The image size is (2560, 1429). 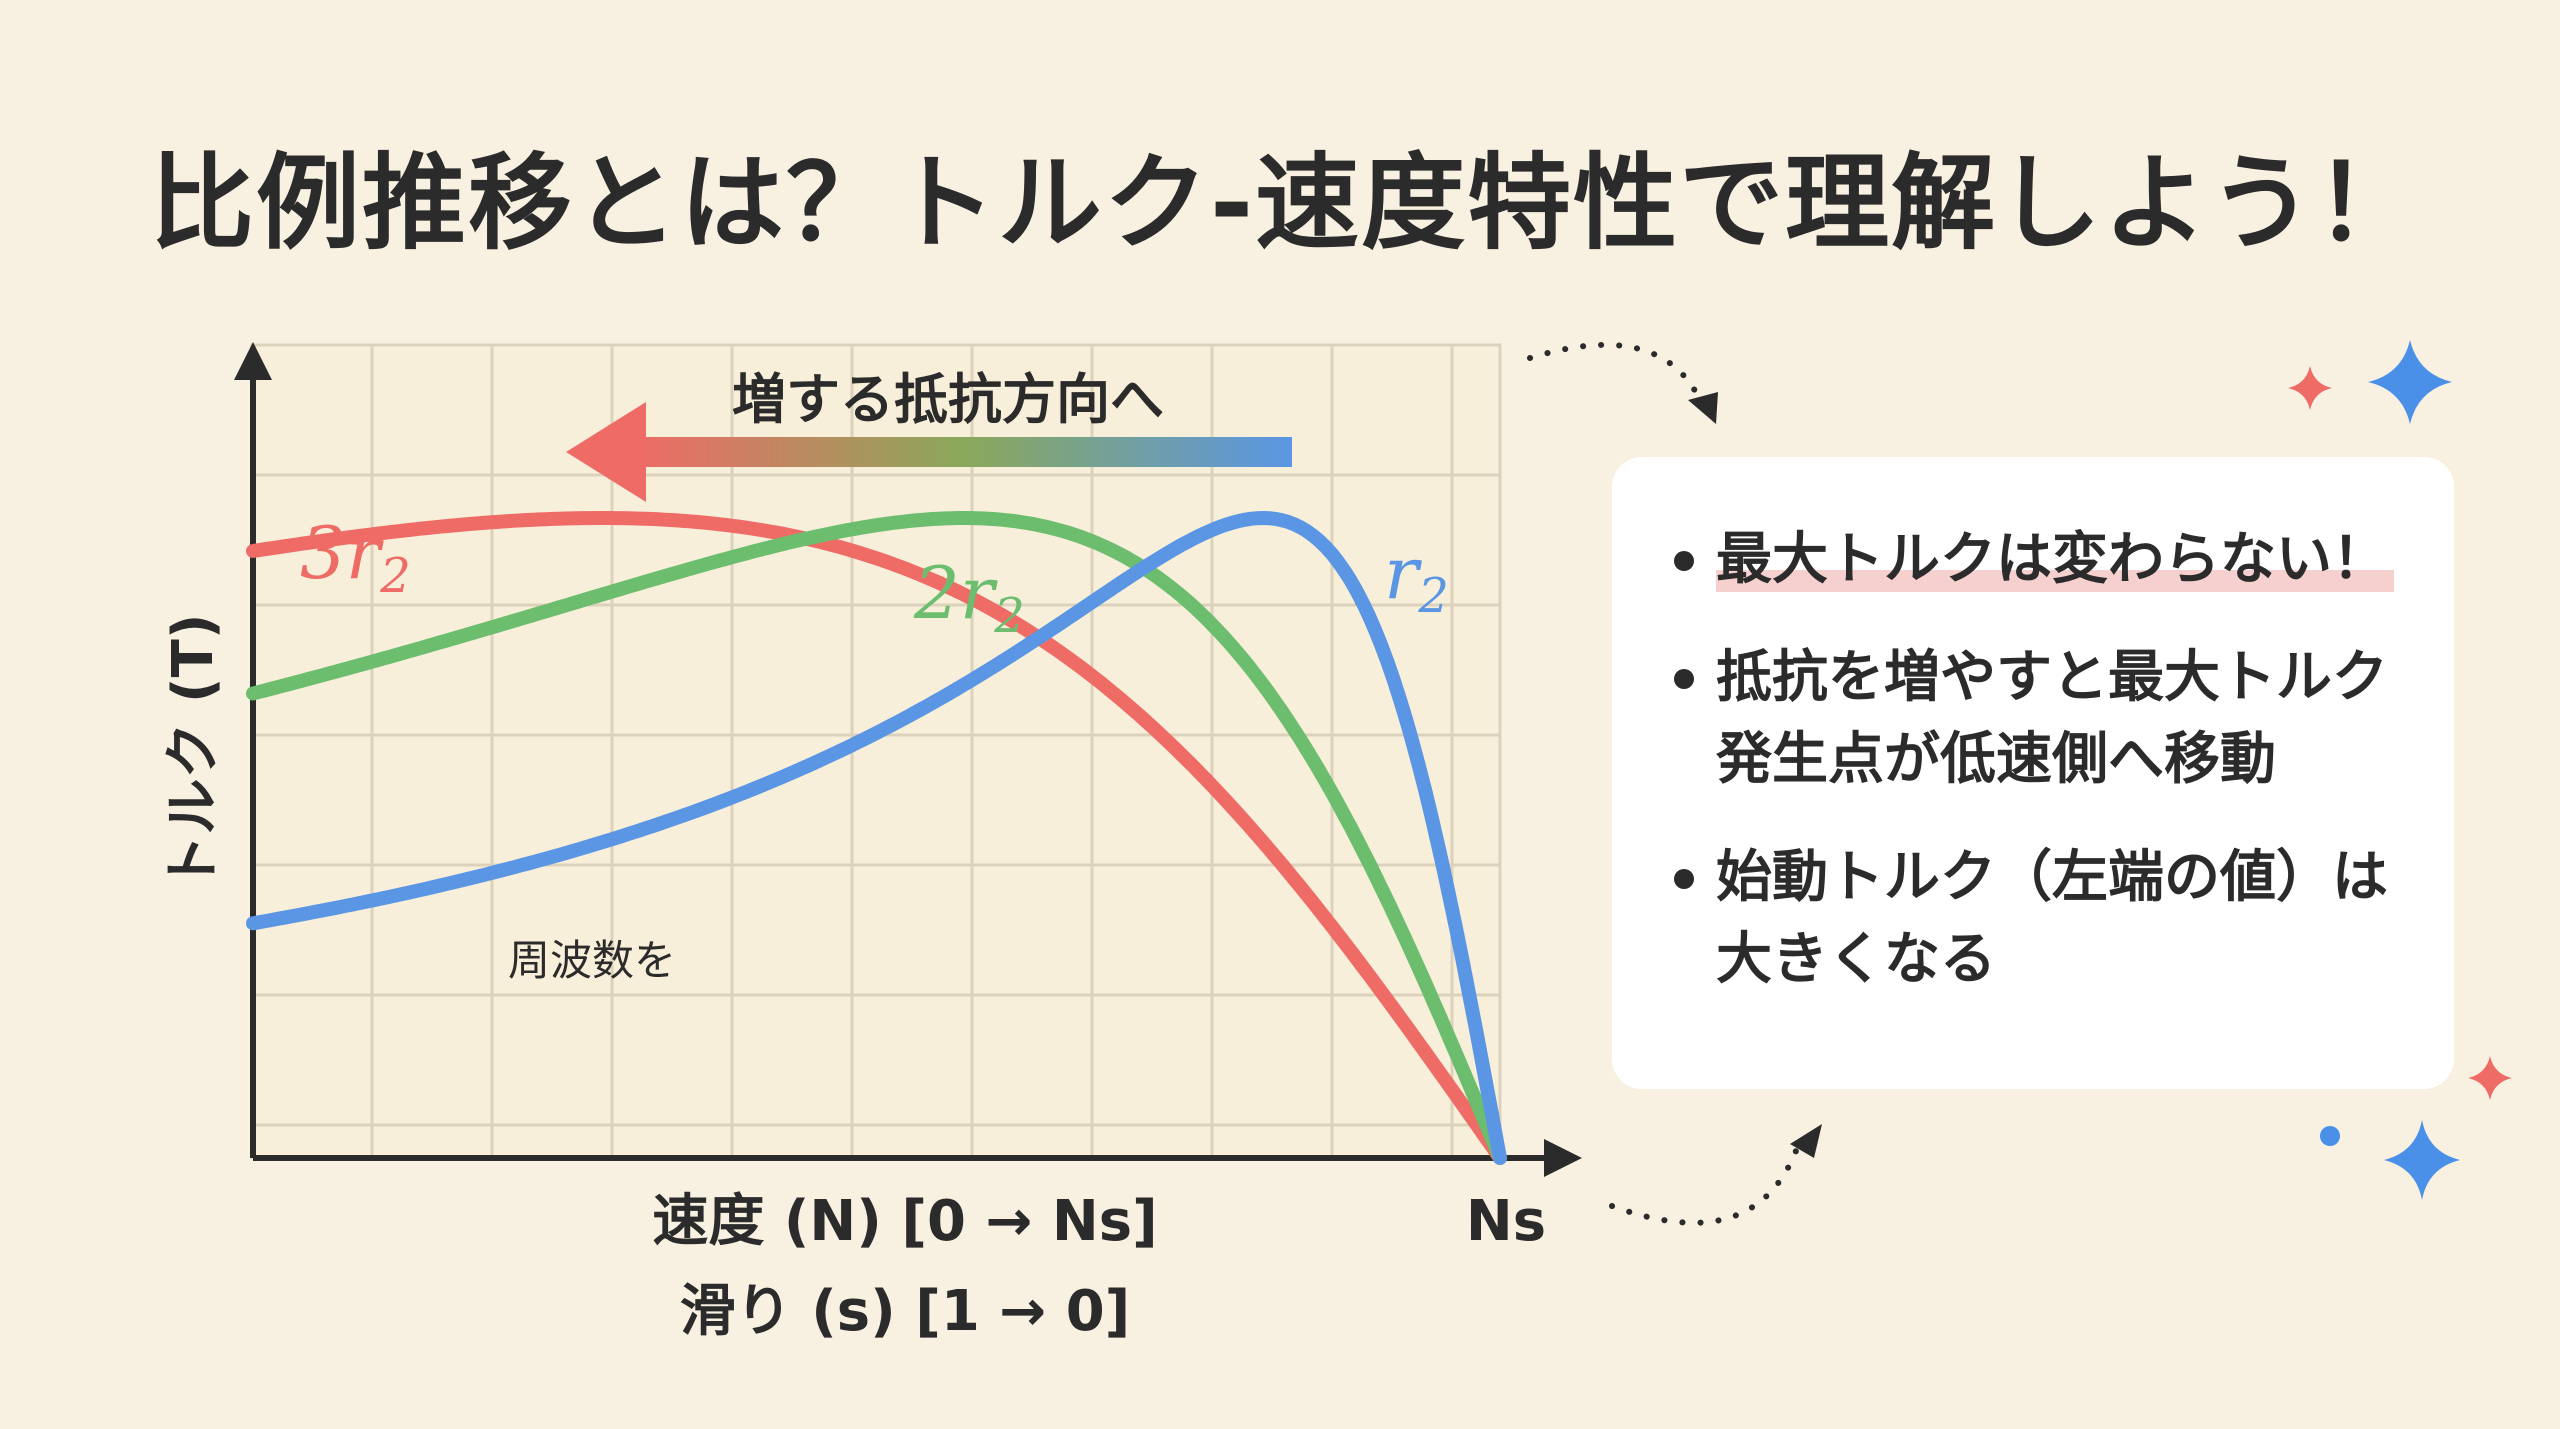 What do you see at coordinates (2490, 1078) in the screenshot?
I see `sparkle-red-bottom-icon` at bounding box center [2490, 1078].